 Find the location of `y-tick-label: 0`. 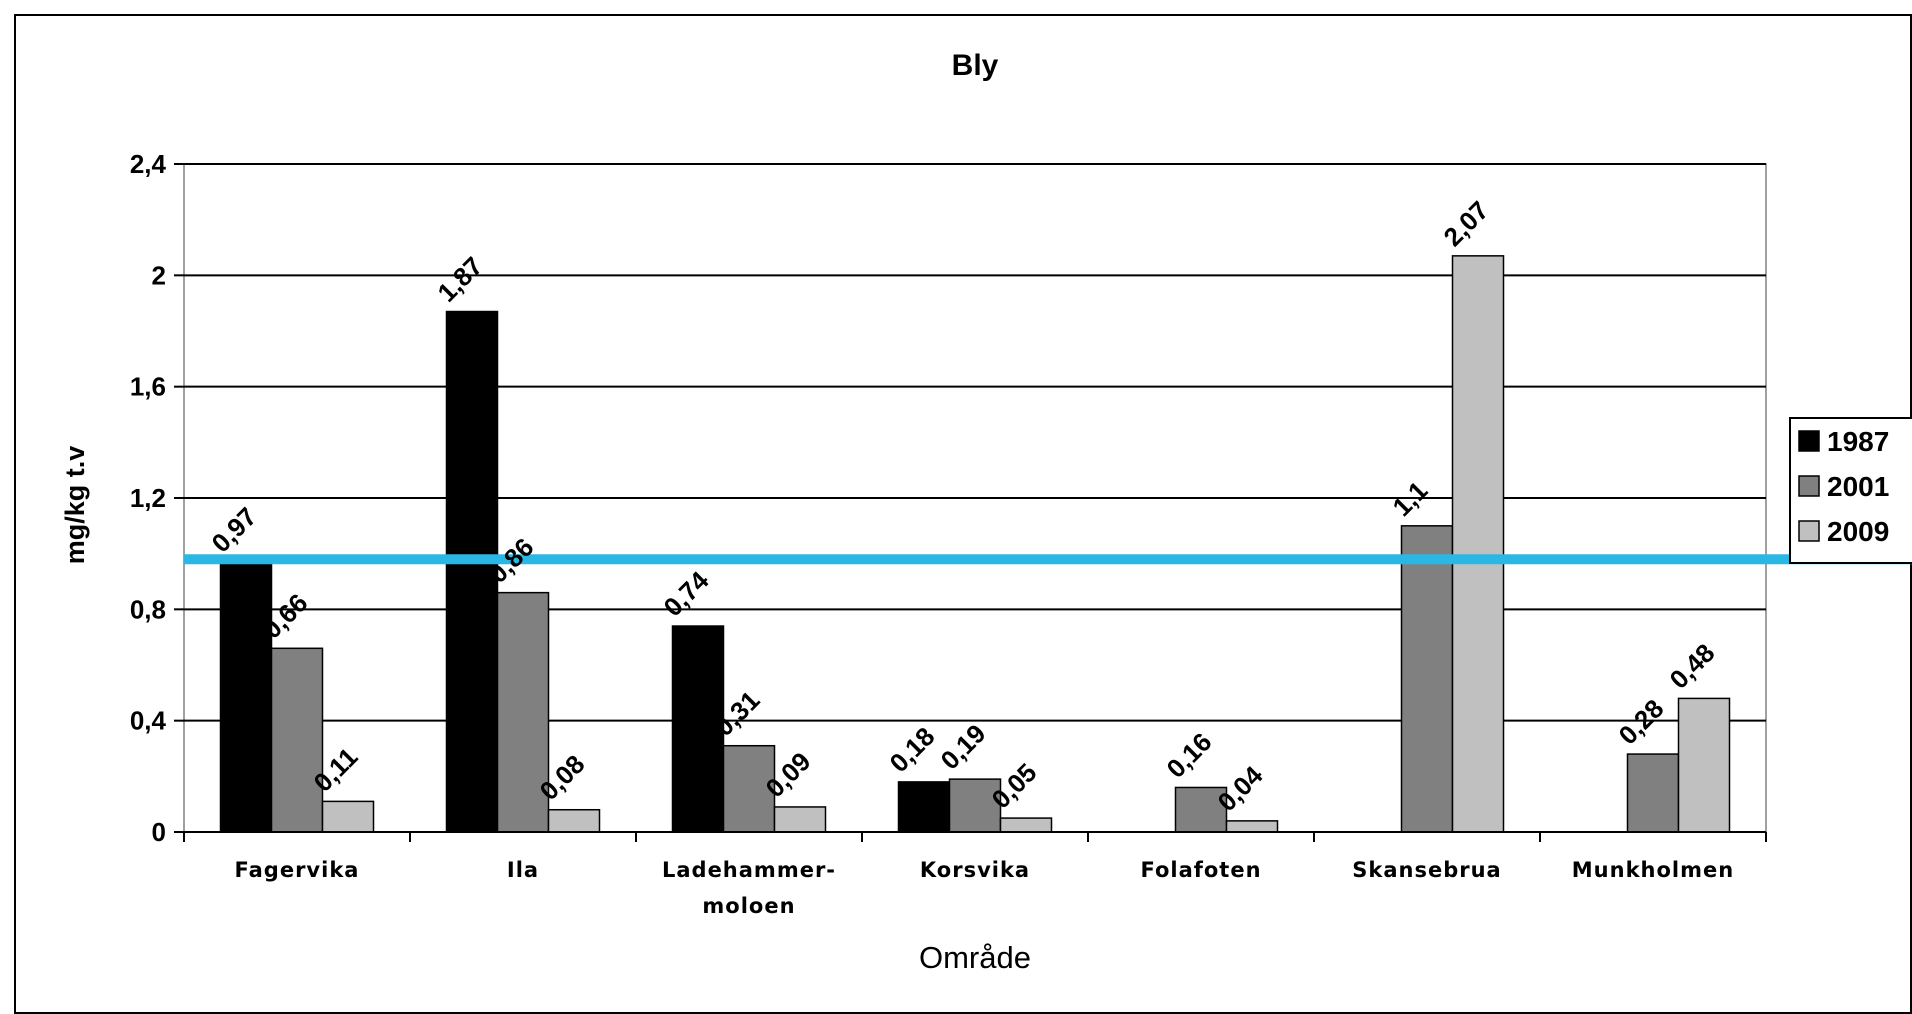

y-tick-label: 0 is located at coordinates (159, 832).